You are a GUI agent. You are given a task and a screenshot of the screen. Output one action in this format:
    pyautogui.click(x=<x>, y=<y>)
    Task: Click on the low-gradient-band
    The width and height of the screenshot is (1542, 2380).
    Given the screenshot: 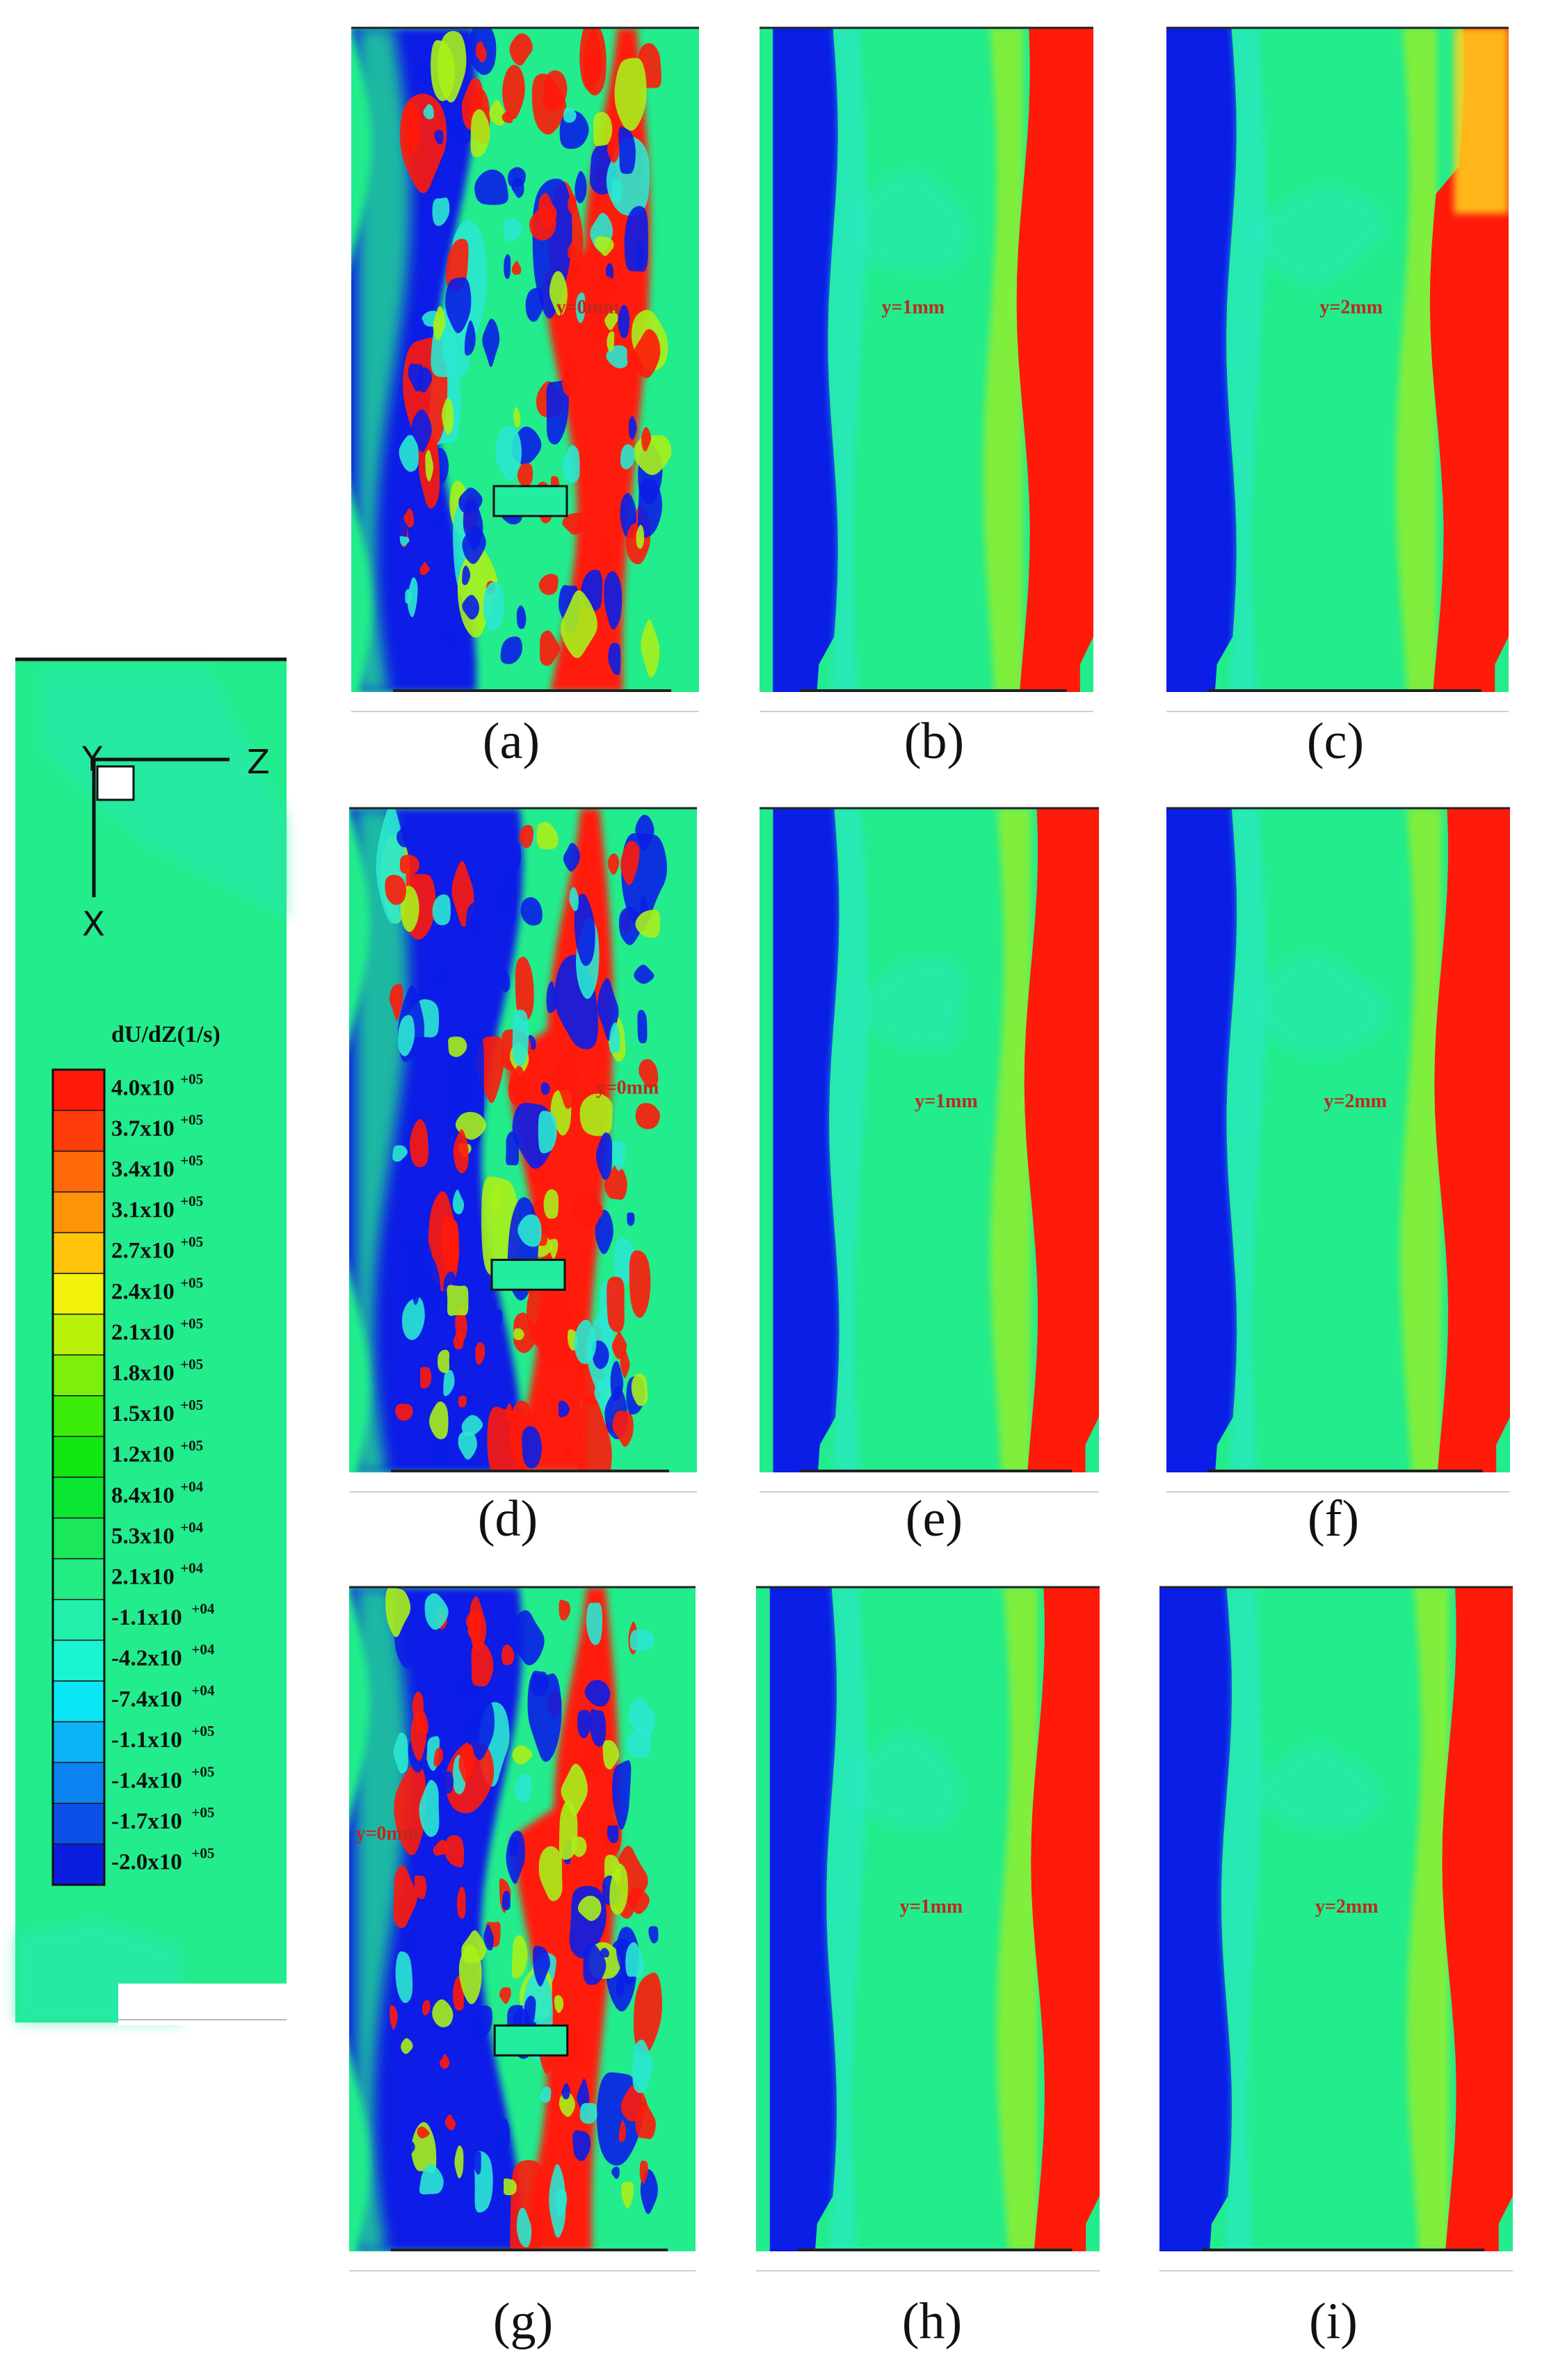 What is the action you would take?
    pyautogui.click(x=806, y=1140)
    